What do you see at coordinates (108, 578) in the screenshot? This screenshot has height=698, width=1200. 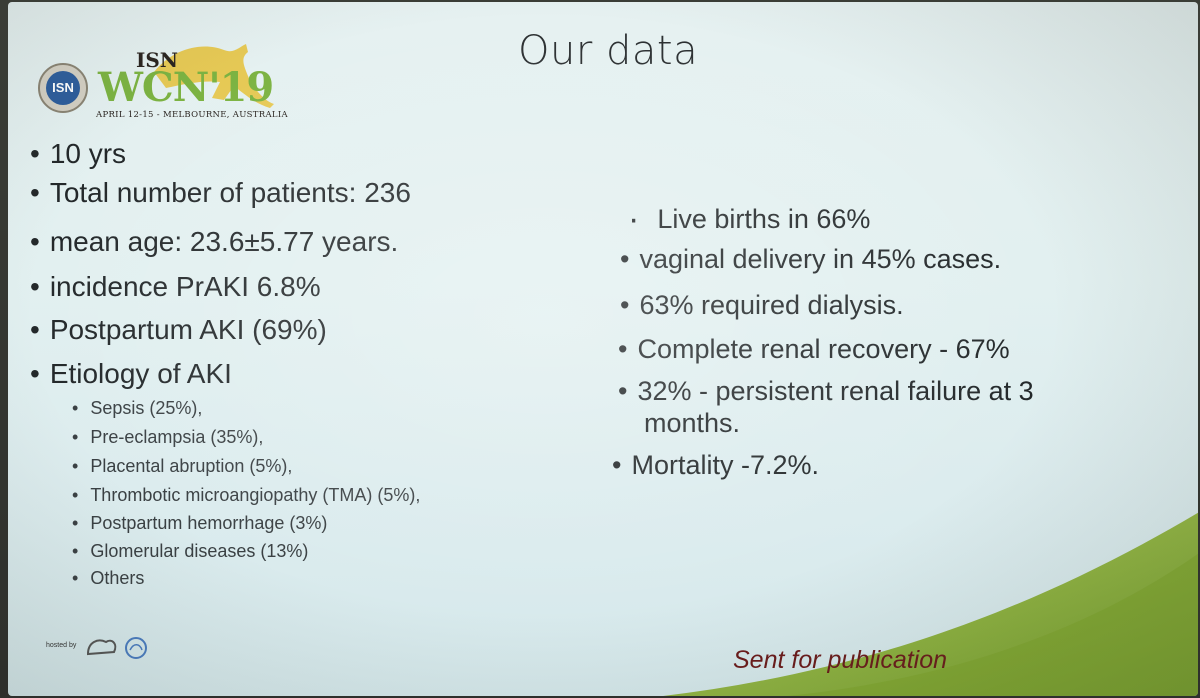 I see `list-item: Others` at bounding box center [108, 578].